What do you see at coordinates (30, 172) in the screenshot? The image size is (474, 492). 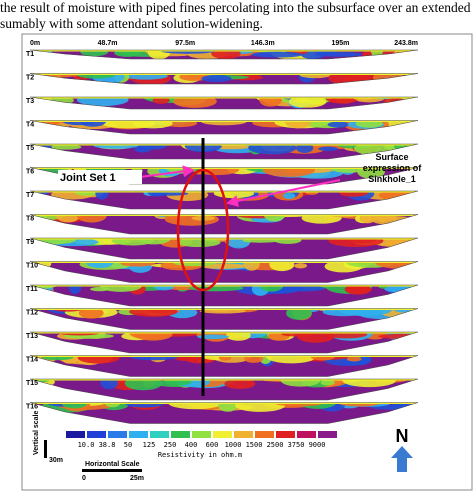 I see `profile-label: T6` at bounding box center [30, 172].